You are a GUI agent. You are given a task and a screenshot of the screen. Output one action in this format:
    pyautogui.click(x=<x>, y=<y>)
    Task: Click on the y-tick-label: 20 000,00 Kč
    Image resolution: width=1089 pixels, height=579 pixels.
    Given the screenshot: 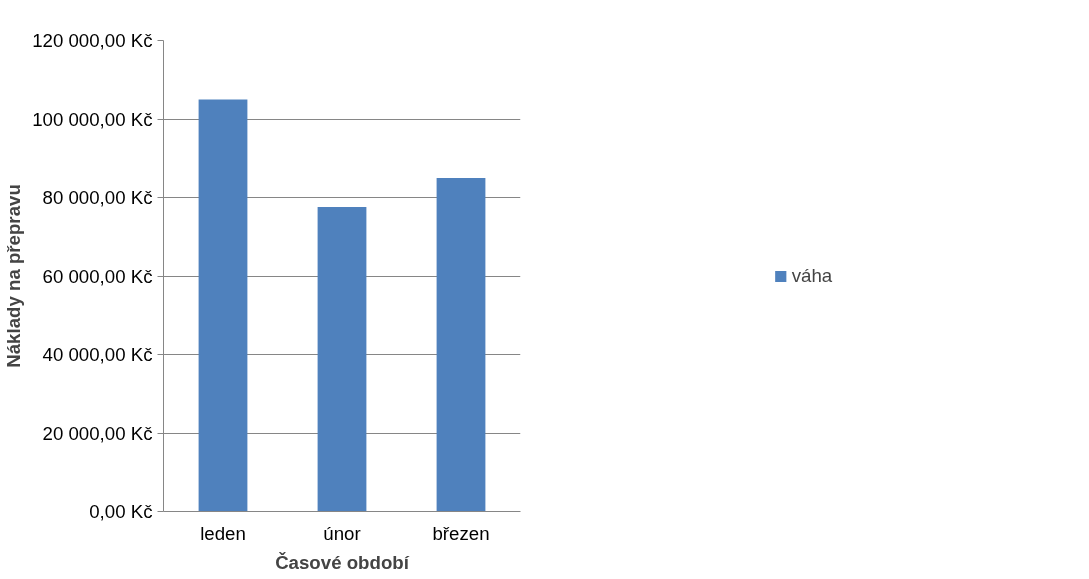 What is the action you would take?
    pyautogui.click(x=97, y=433)
    